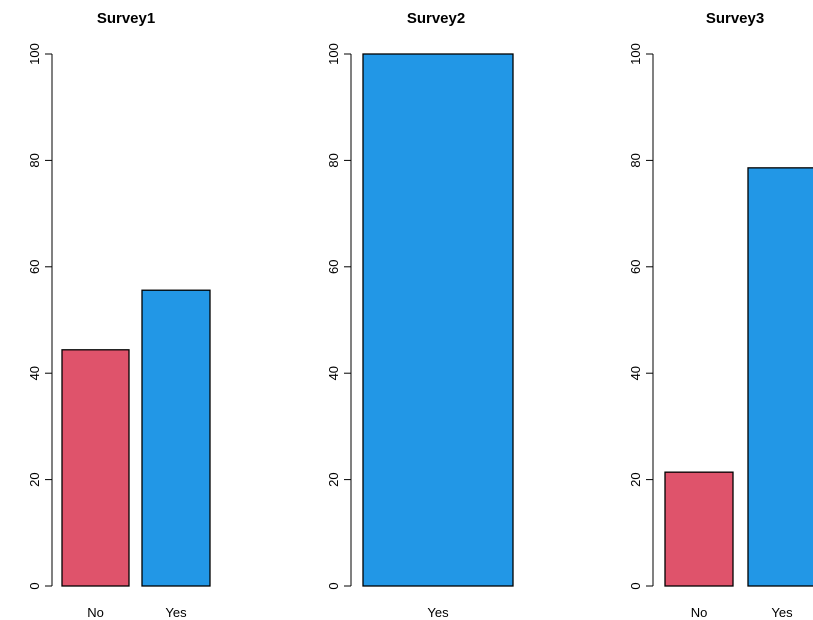 The height and width of the screenshot is (620, 813). What do you see at coordinates (436, 18) in the screenshot?
I see `chart-title: Survey2` at bounding box center [436, 18].